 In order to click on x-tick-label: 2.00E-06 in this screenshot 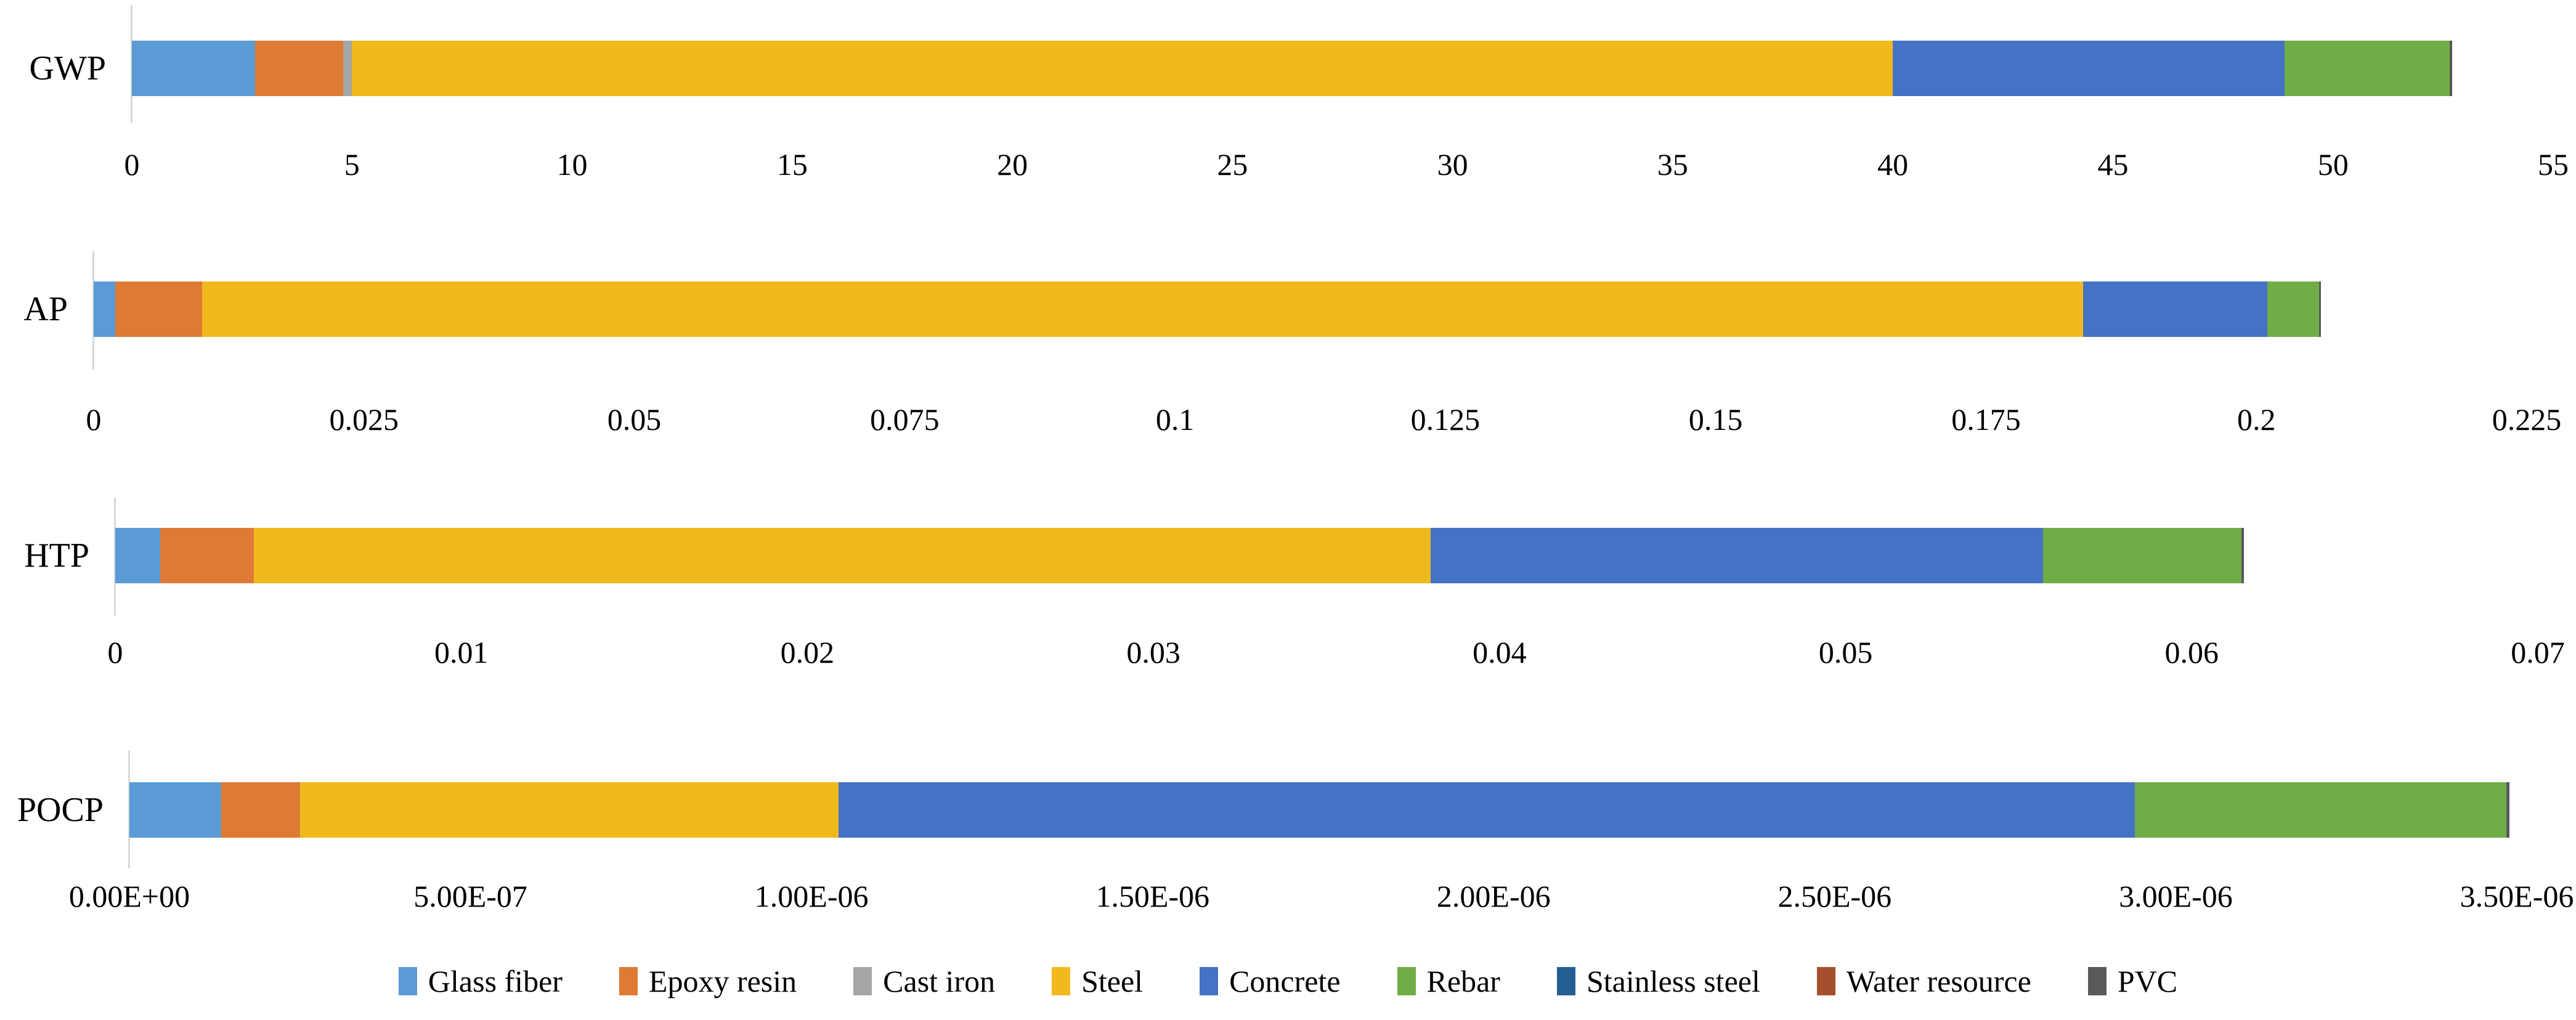, I will do `click(1493, 896)`.